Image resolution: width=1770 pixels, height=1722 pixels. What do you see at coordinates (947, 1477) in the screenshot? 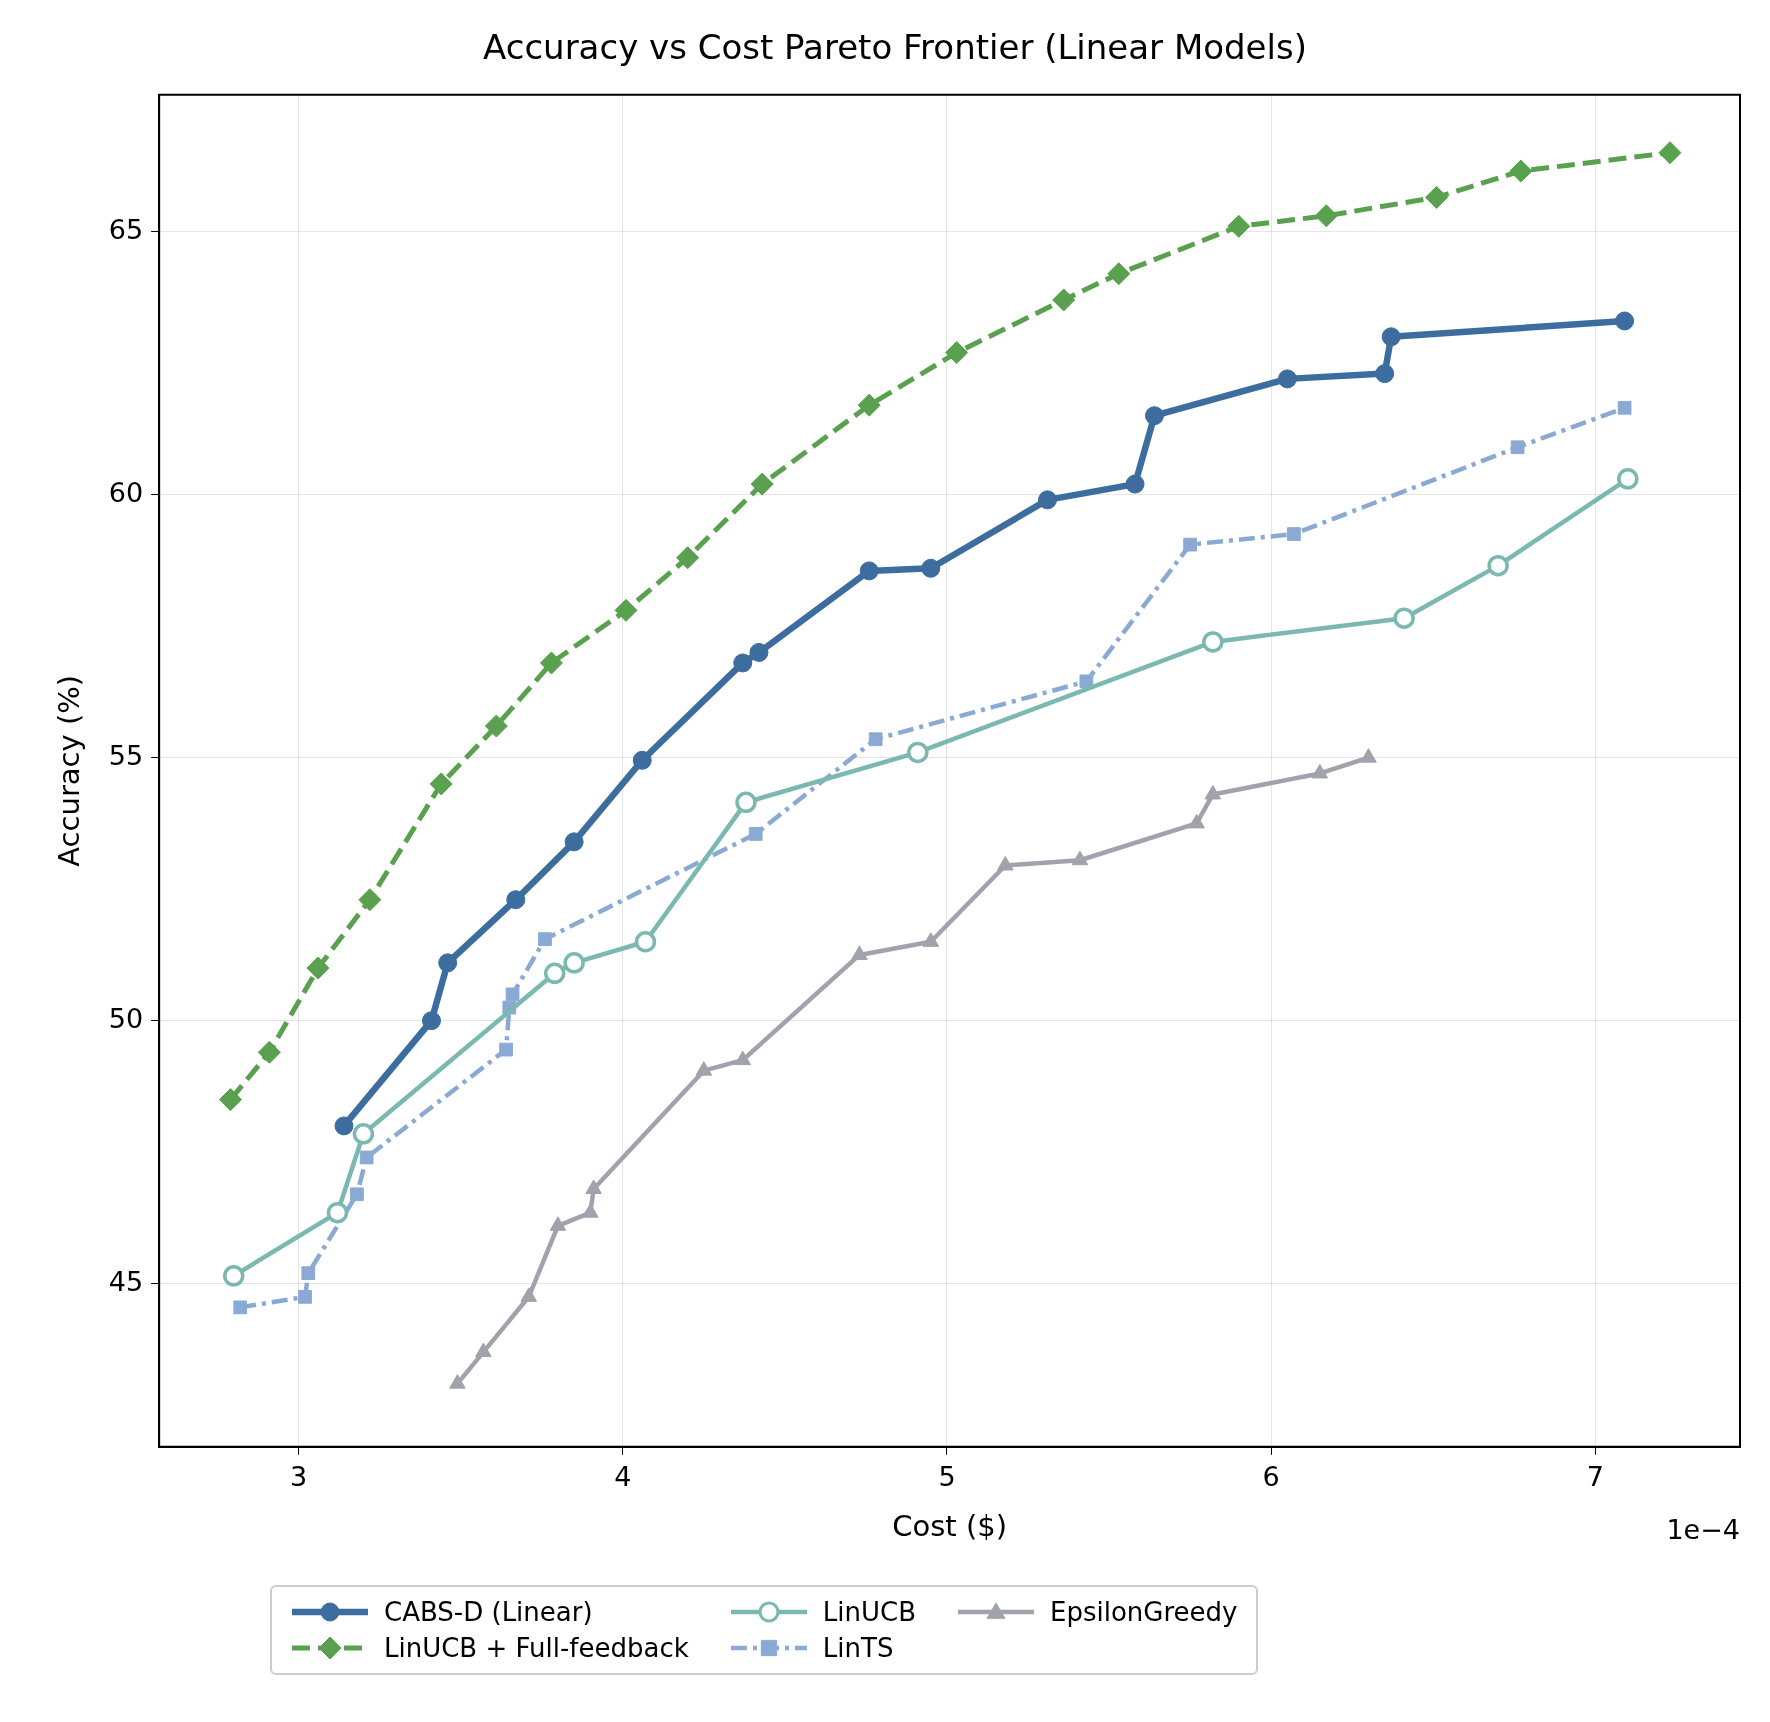
I see `x-tick-label: 5` at bounding box center [947, 1477].